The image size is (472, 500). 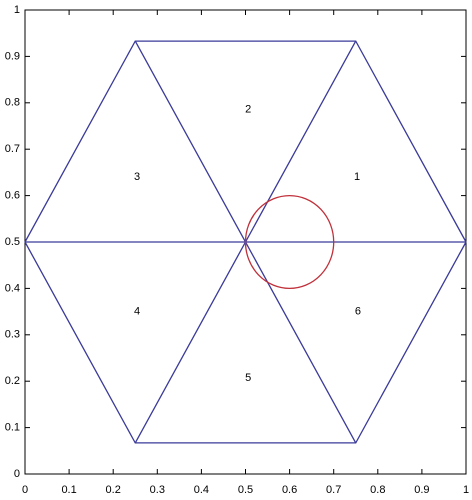 I want to click on x-tick-label: 0.5, so click(x=245, y=490).